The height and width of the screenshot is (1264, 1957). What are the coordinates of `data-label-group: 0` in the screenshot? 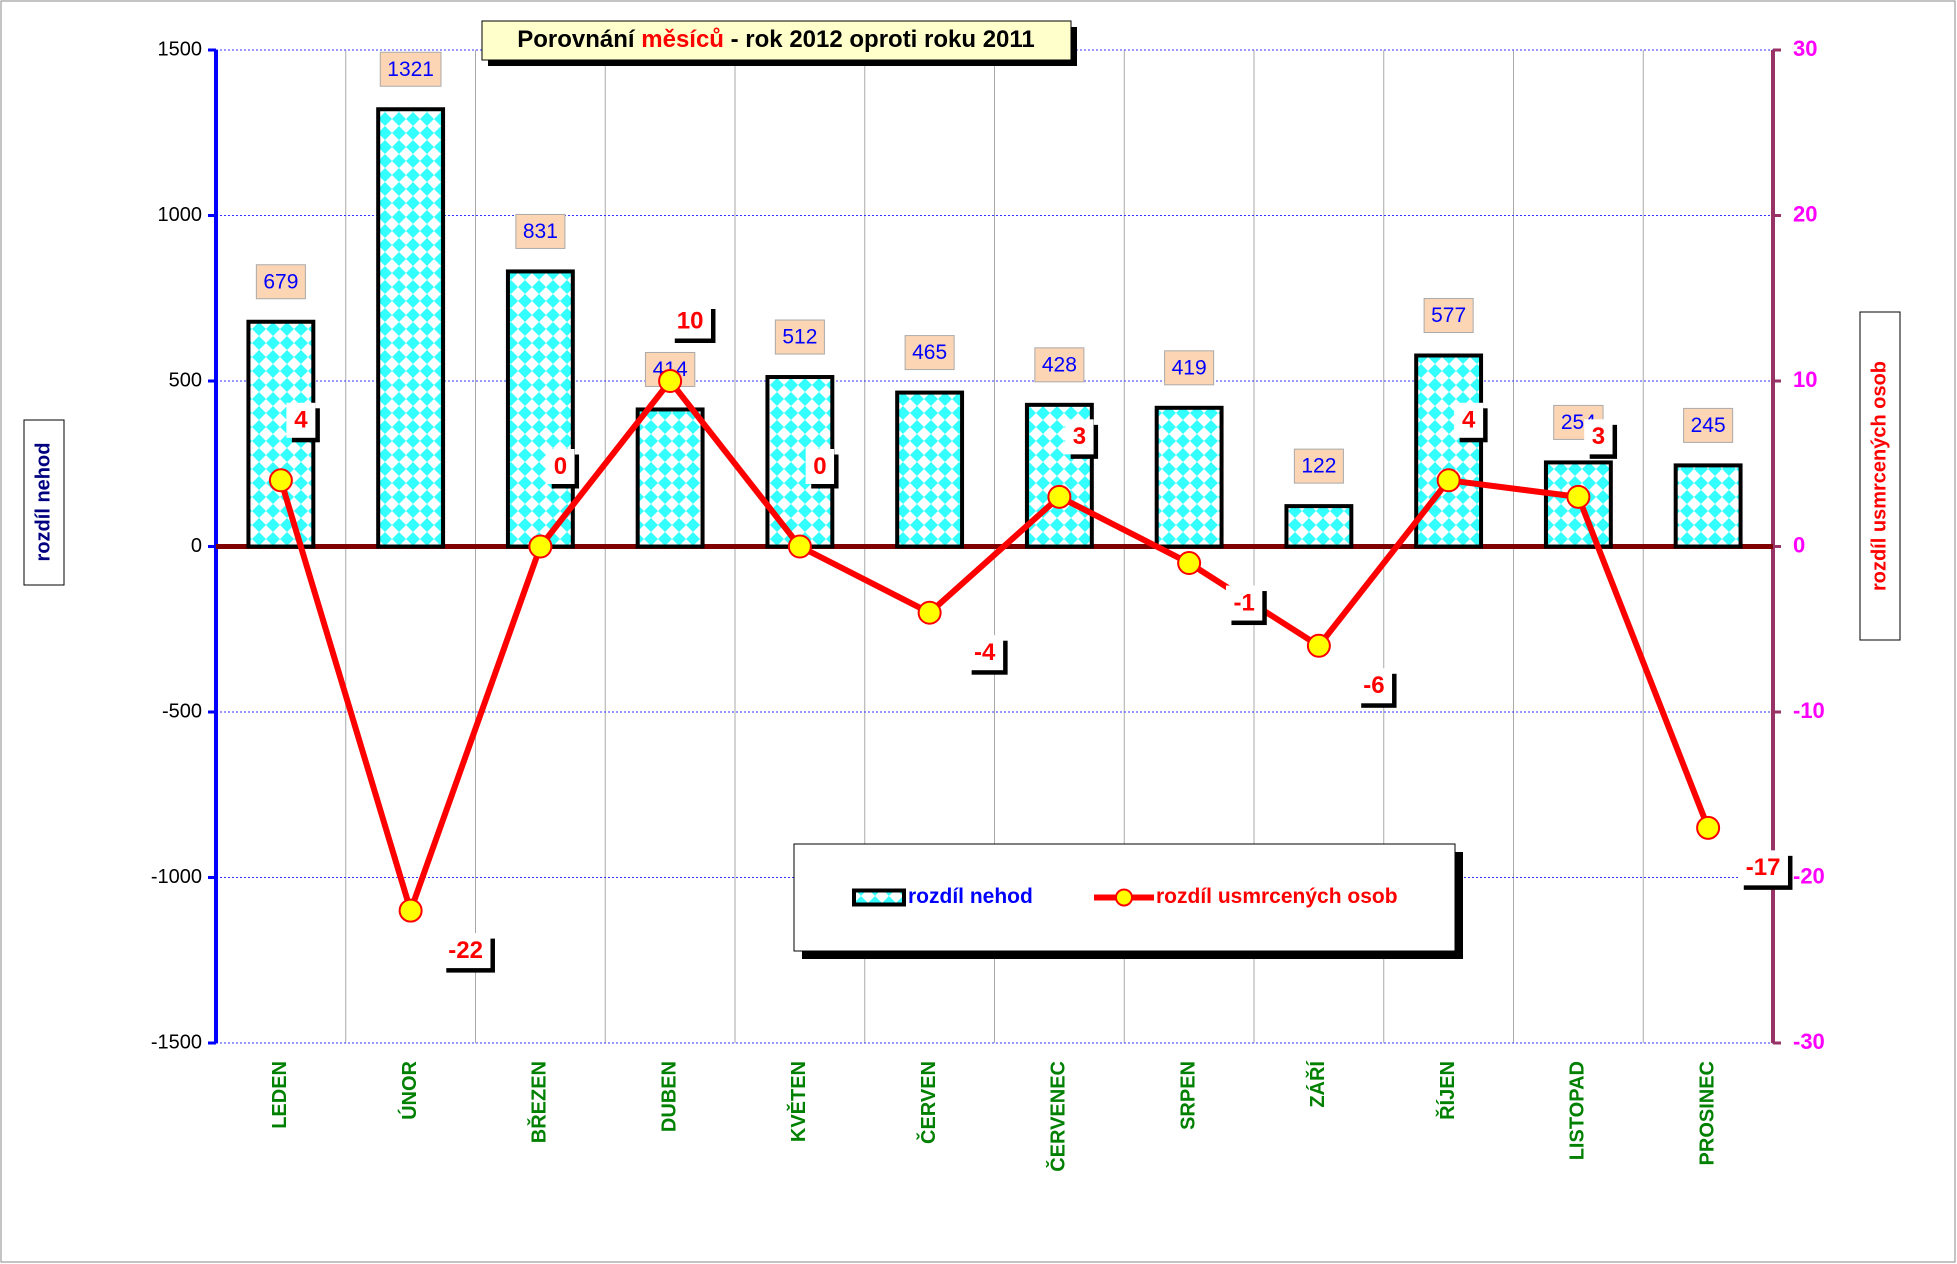 It's located at (563, 469).